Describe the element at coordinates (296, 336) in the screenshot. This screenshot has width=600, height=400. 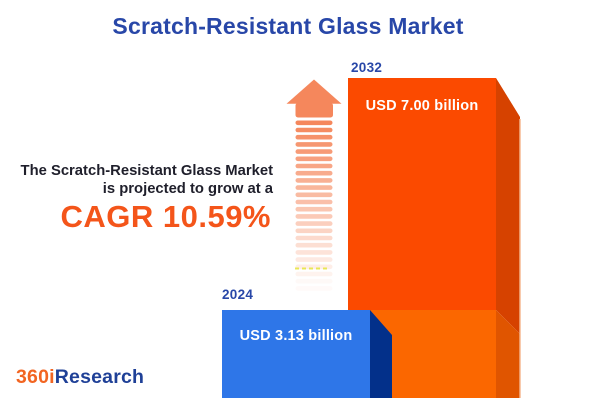
I see `bar-2024-value-label: USD 3.13 billion` at that location.